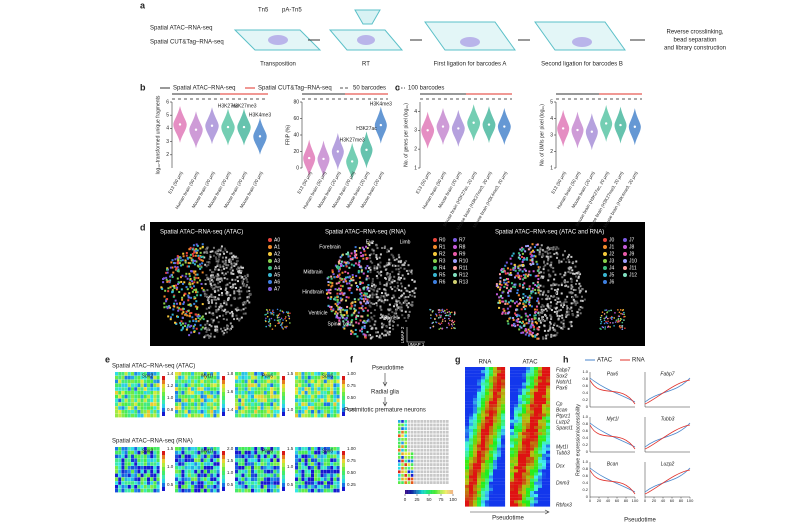 The height and width of the screenshot is (530, 800). I want to click on legend-label: A1, so click(277, 247).